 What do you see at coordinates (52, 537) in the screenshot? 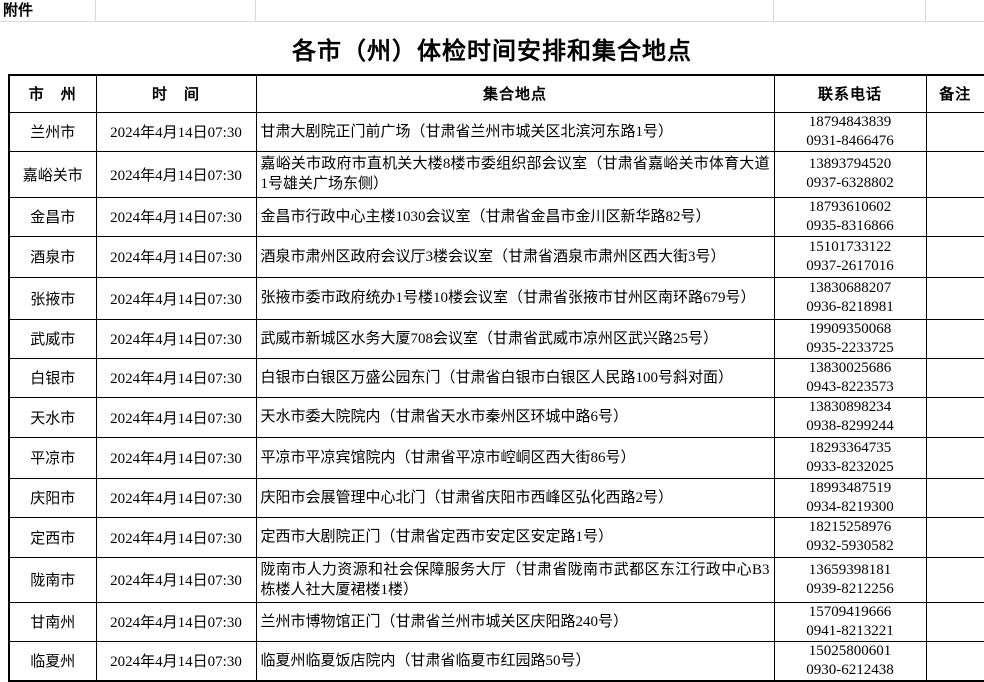
I see `city-cell: 定西市` at bounding box center [52, 537].